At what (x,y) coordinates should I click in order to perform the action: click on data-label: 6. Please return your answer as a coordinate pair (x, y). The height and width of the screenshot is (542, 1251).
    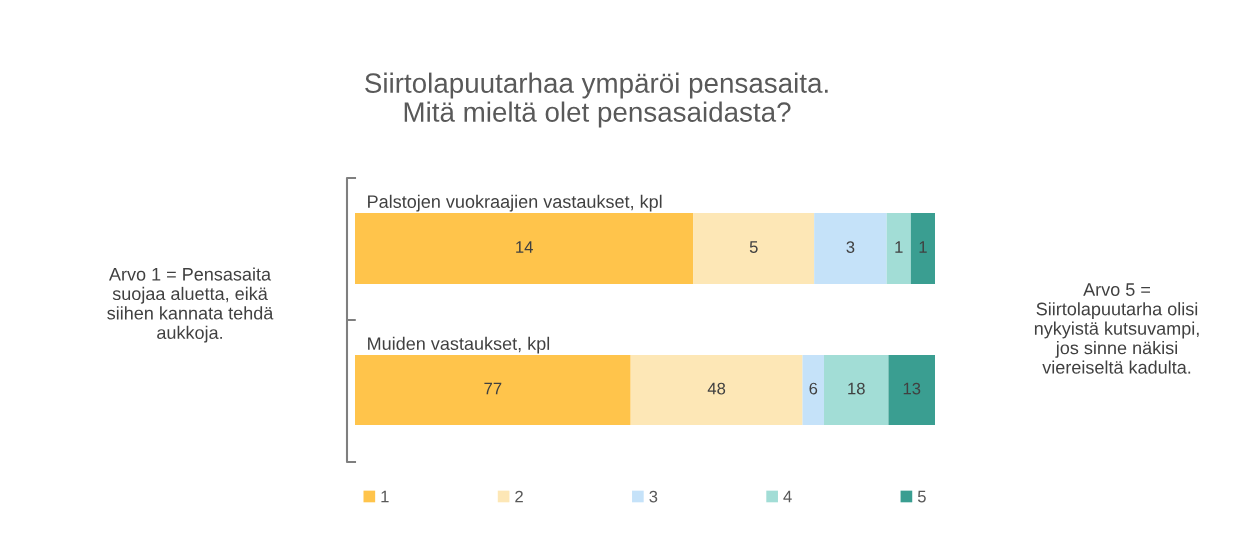
    Looking at the image, I should click on (813, 388).